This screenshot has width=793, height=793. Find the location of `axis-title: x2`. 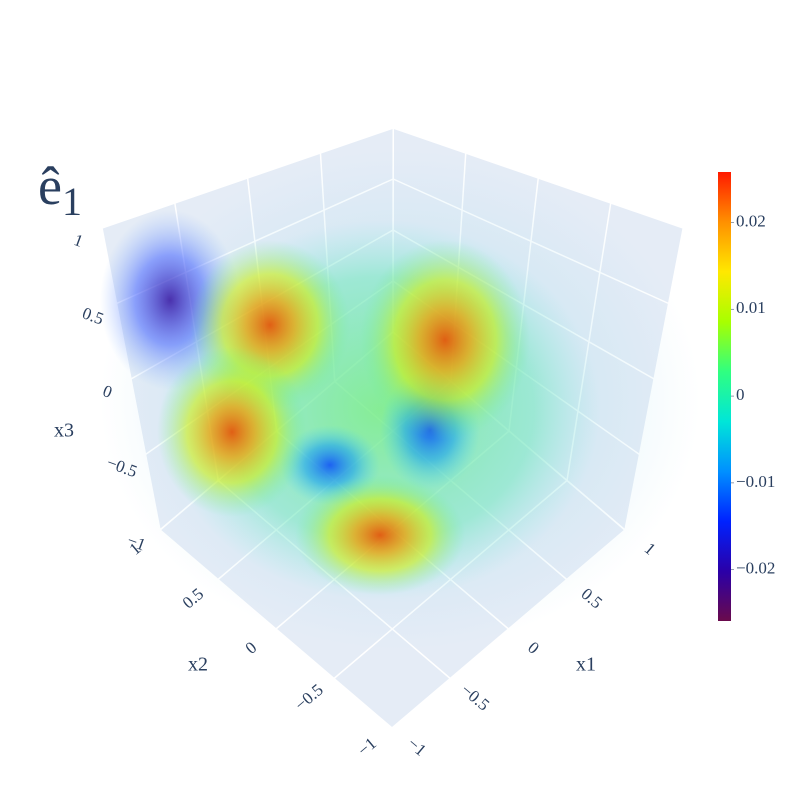

axis-title: x2 is located at coordinates (198, 665).